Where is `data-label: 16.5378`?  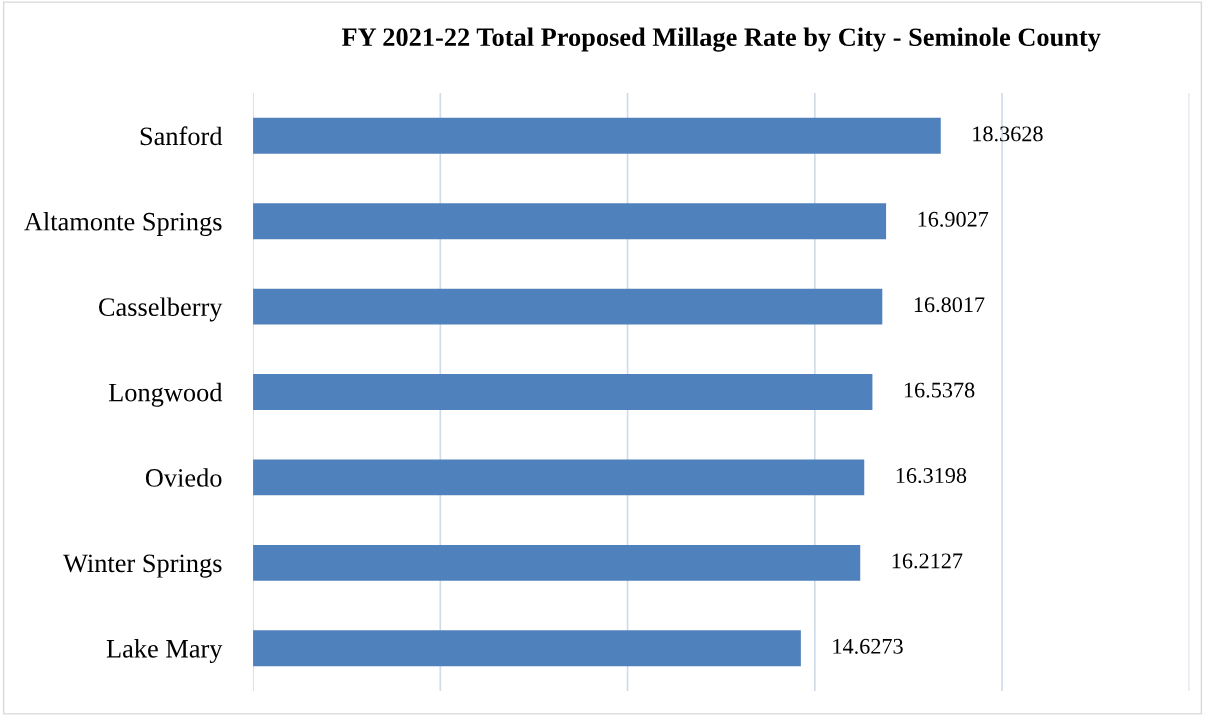 data-label: 16.5378 is located at coordinates (939, 390).